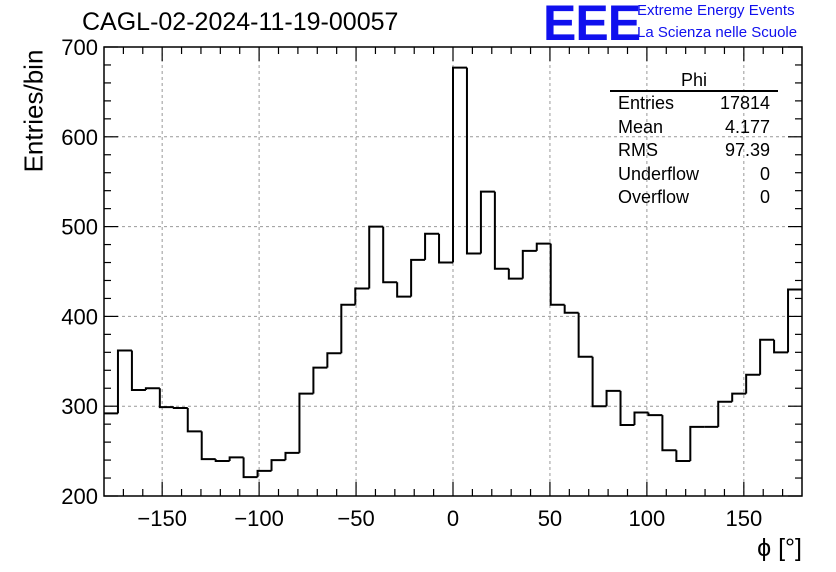 The width and height of the screenshot is (836, 572). I want to click on x-tick-label: −150, so click(162, 518).